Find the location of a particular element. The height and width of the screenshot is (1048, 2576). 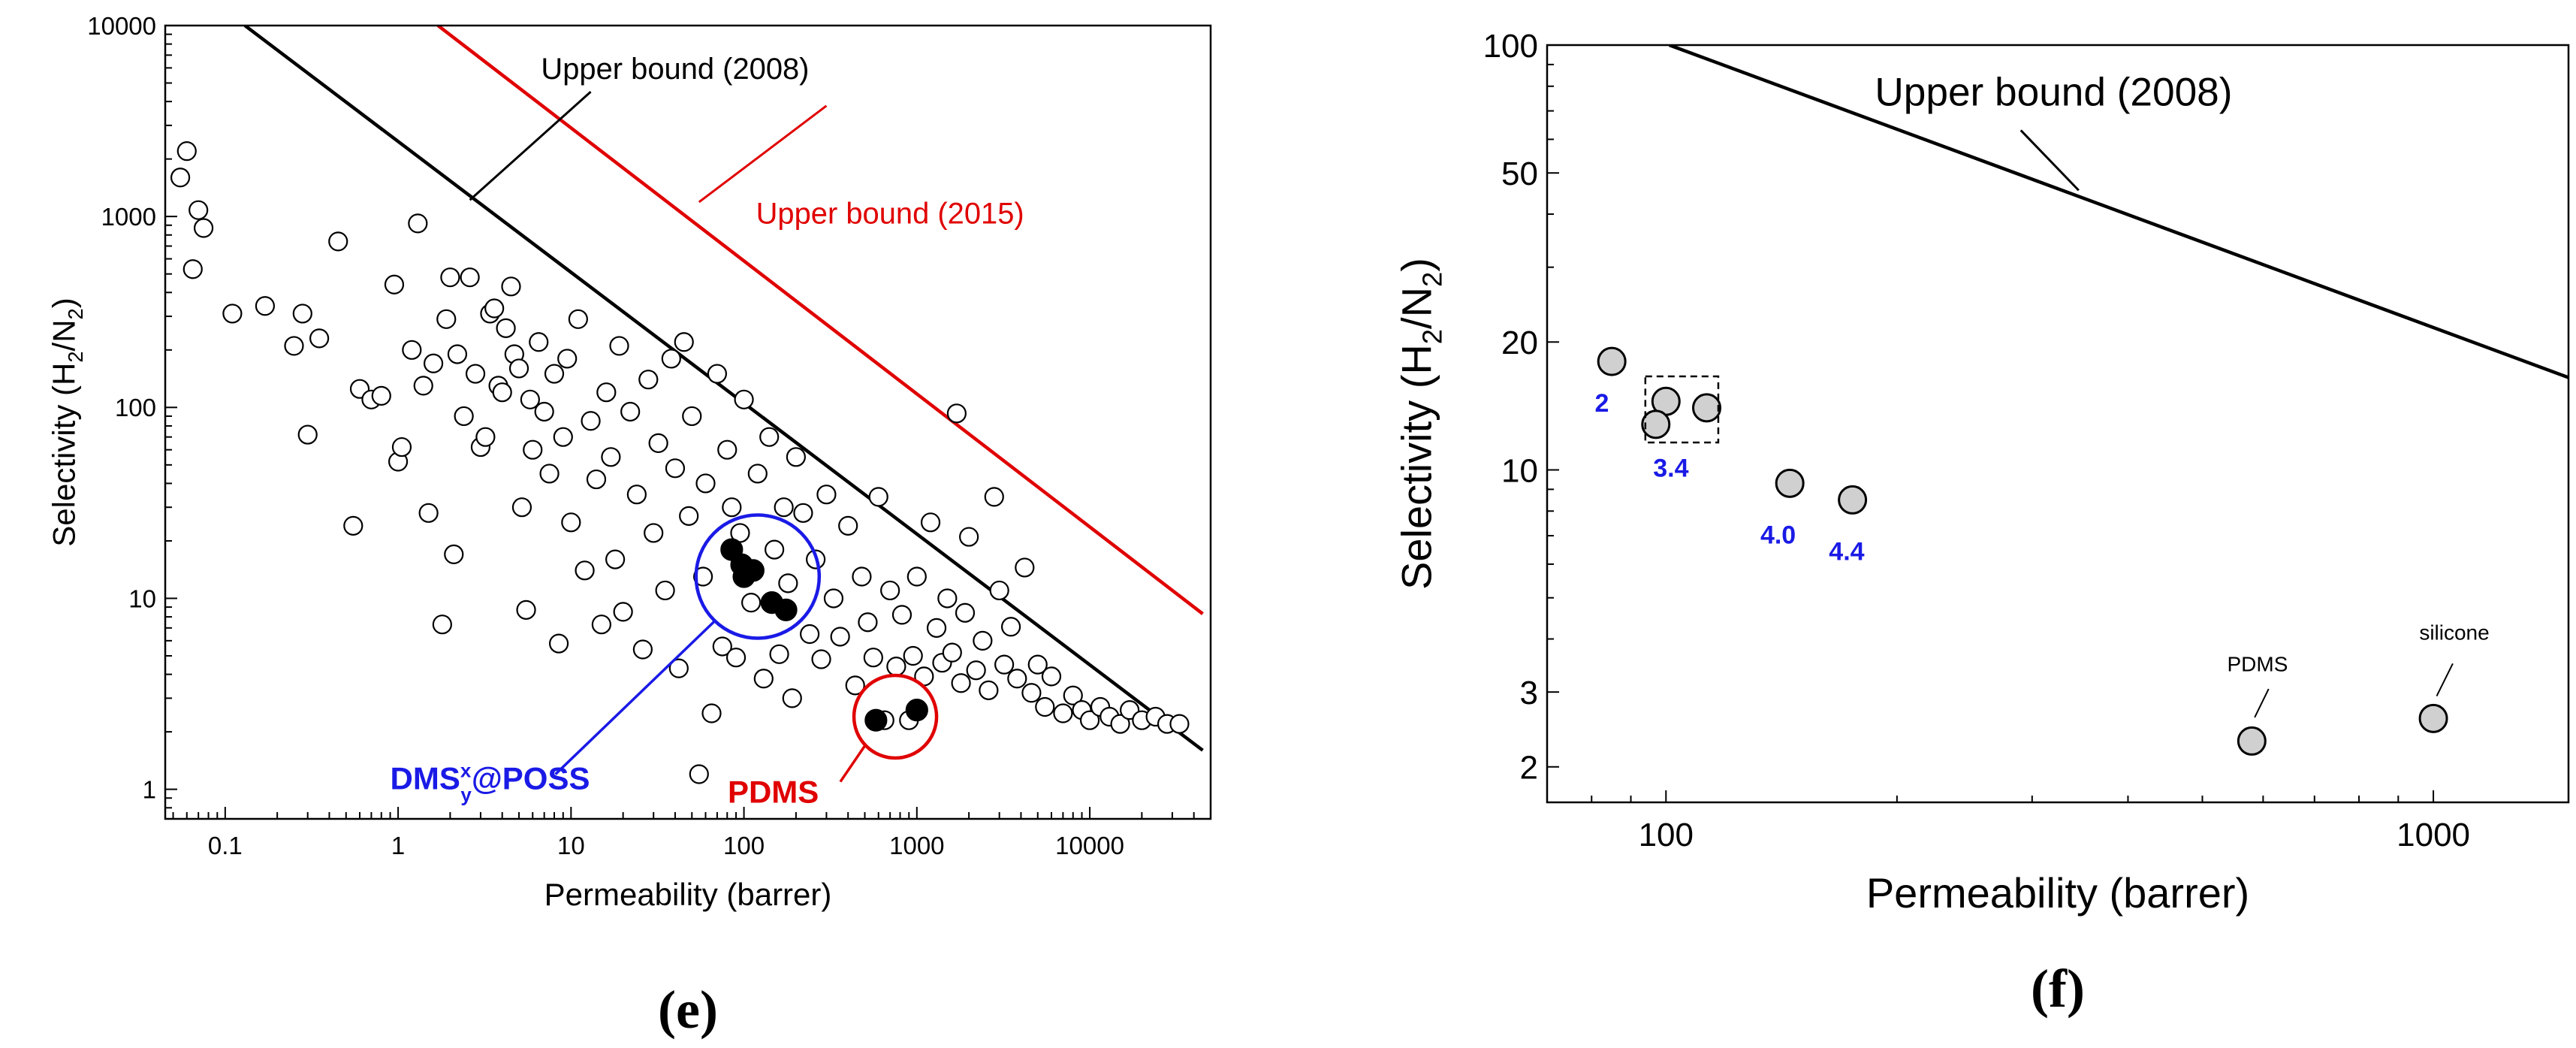

x-tick-label: 0.1 is located at coordinates (226, 846).